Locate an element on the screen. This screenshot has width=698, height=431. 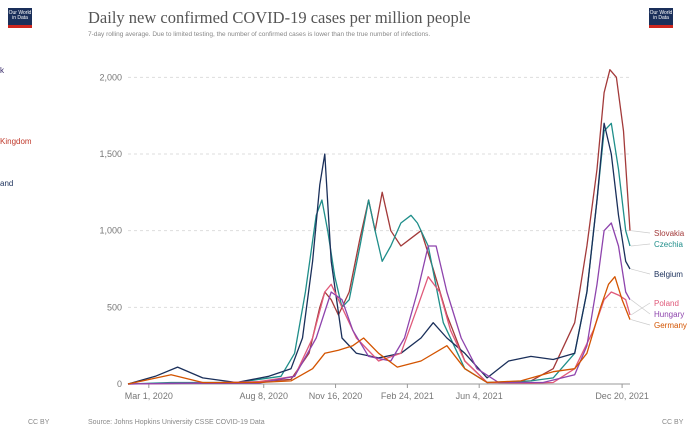
y-tick-label: 2,000 is located at coordinates (110, 77).